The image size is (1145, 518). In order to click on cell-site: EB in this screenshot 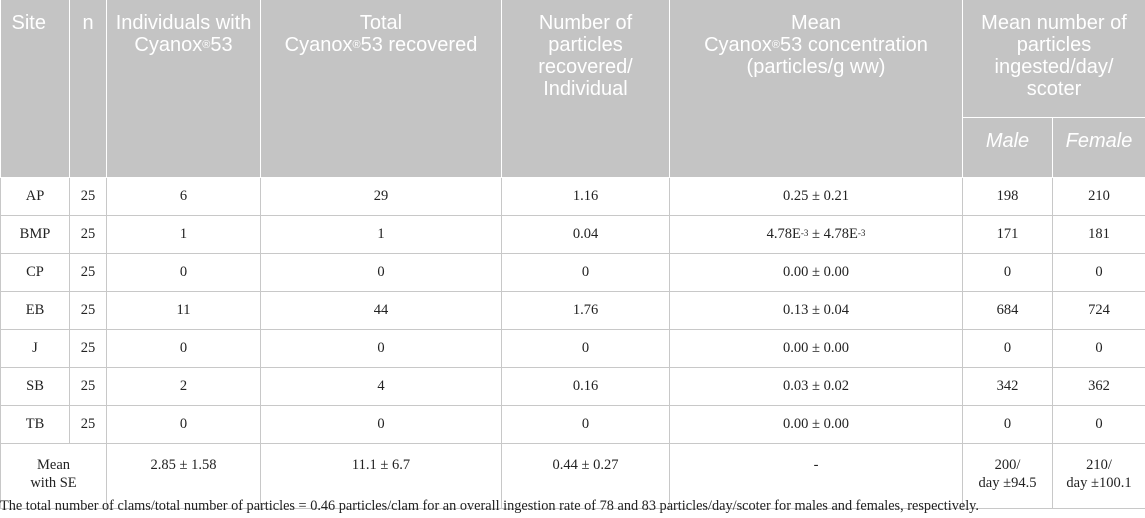, I will do `click(35, 310)`.